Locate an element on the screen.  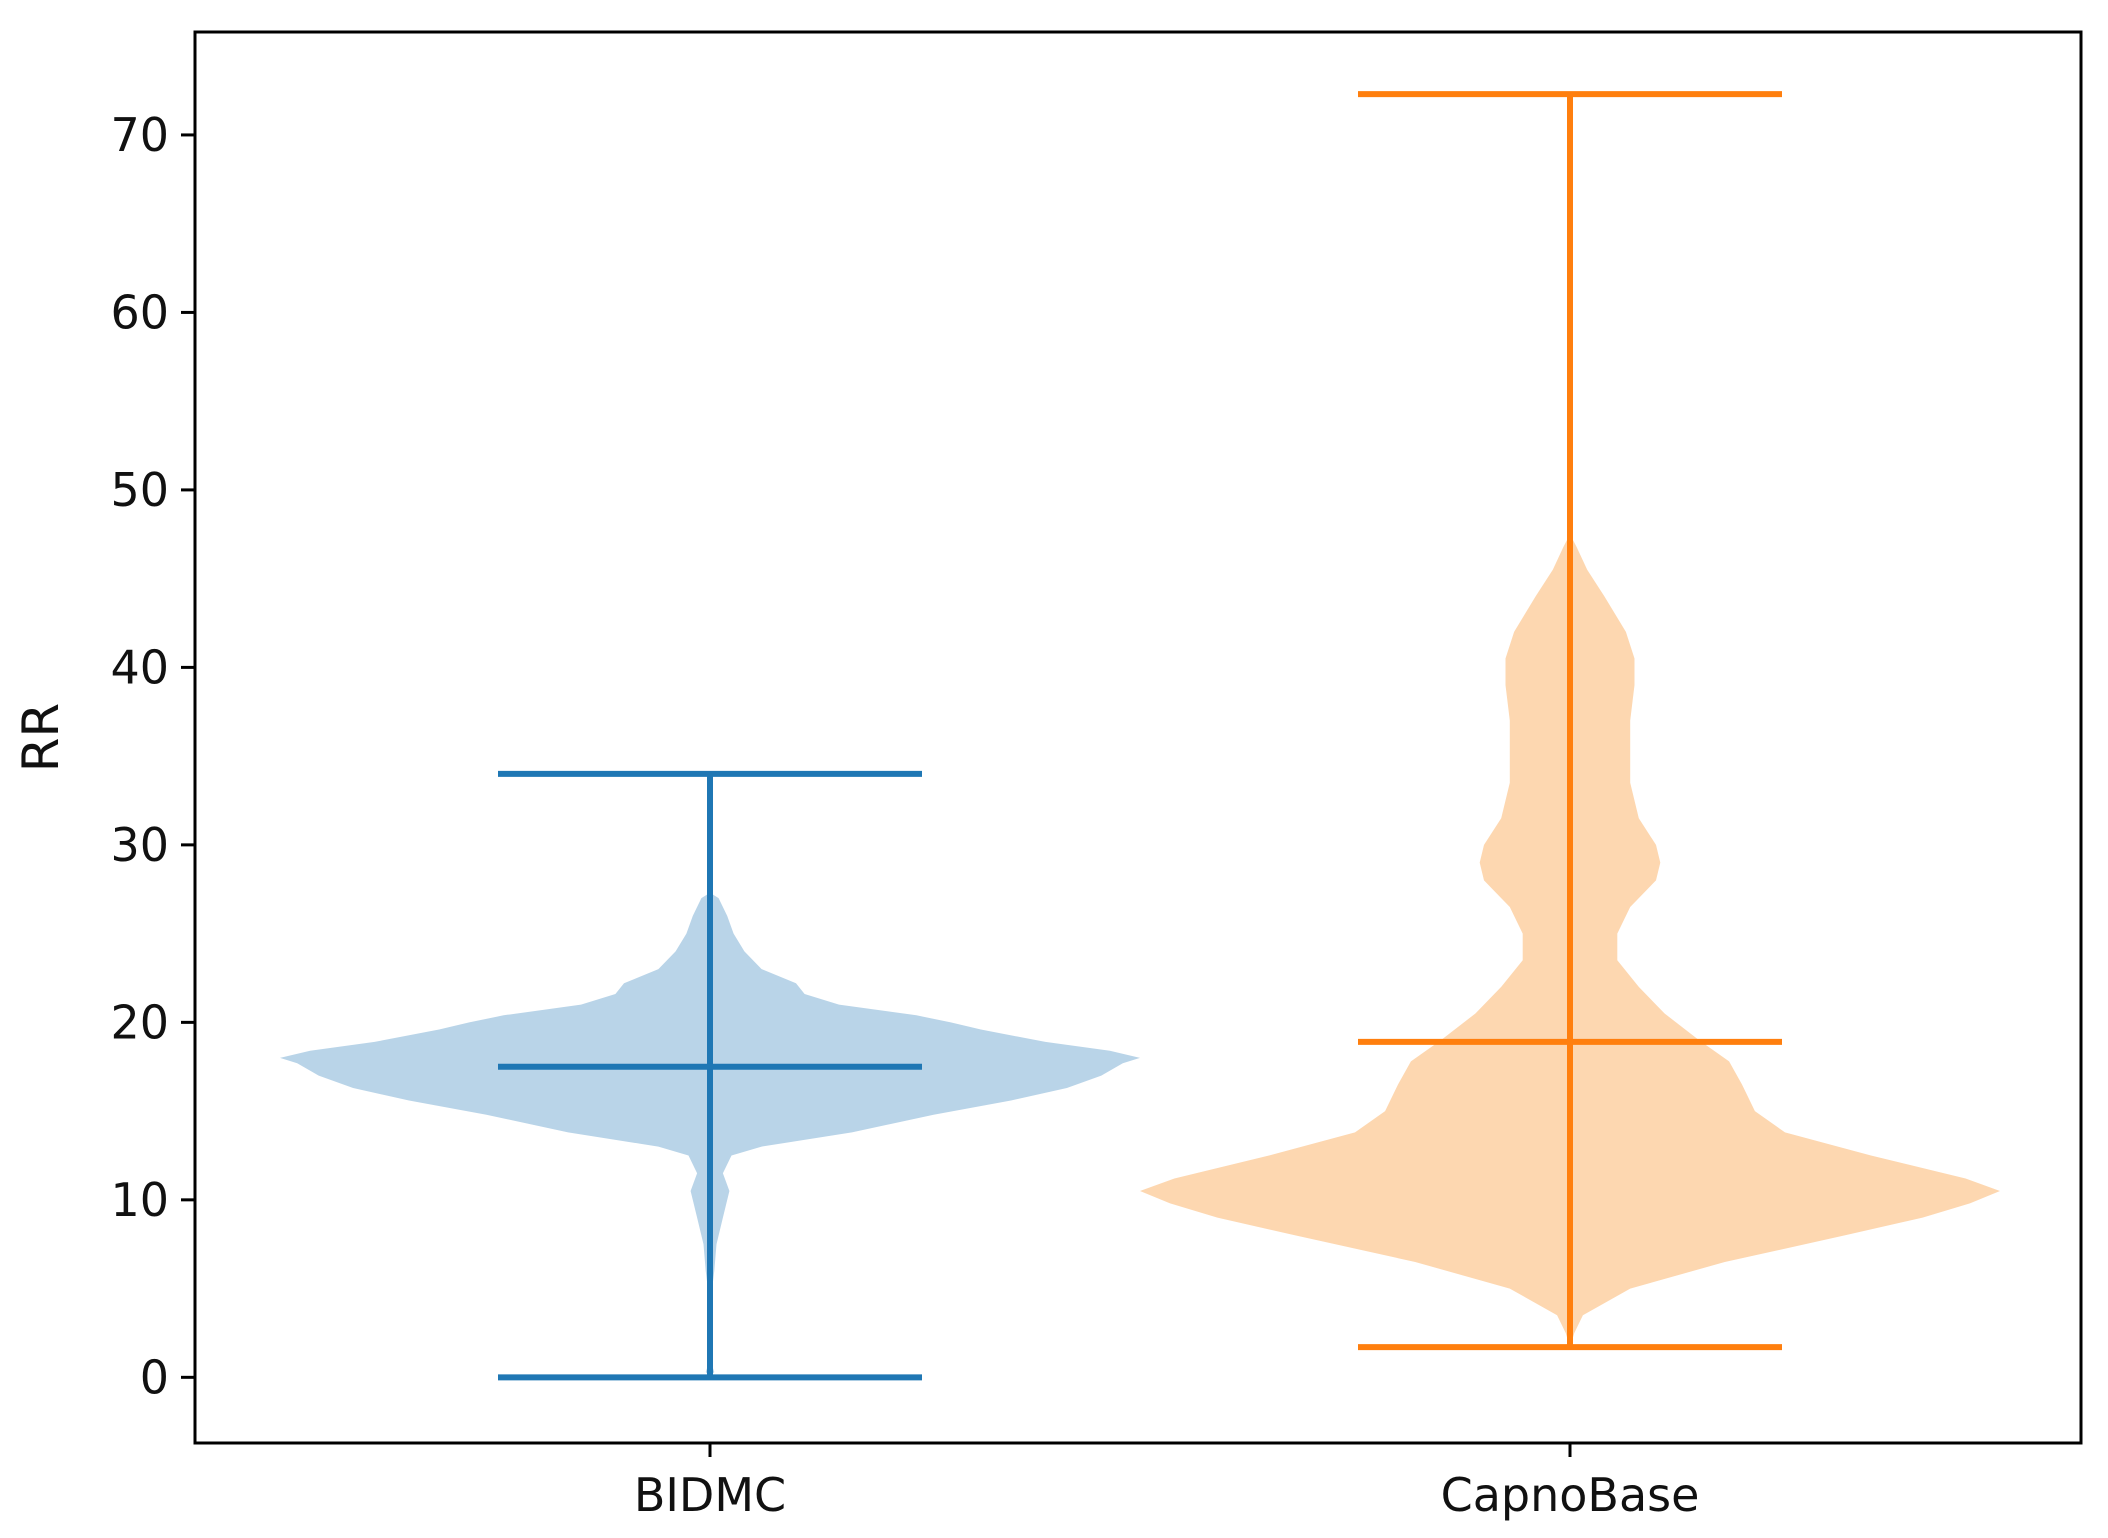
y-tick-label: 40 is located at coordinates (139, 667).